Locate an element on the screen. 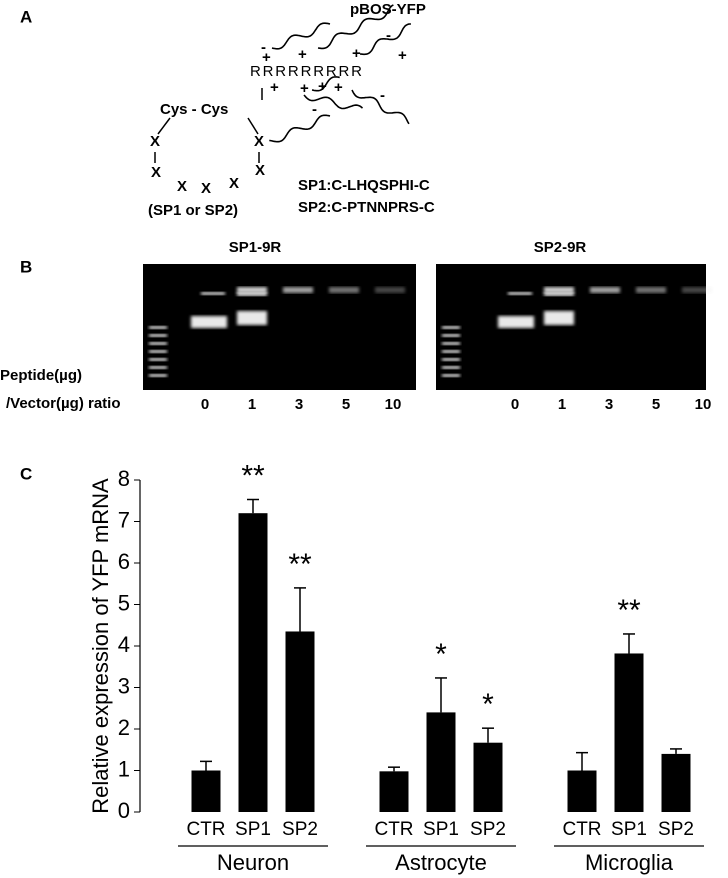 This screenshot has width=728, height=878. gel-bands is located at coordinates (430, 332).